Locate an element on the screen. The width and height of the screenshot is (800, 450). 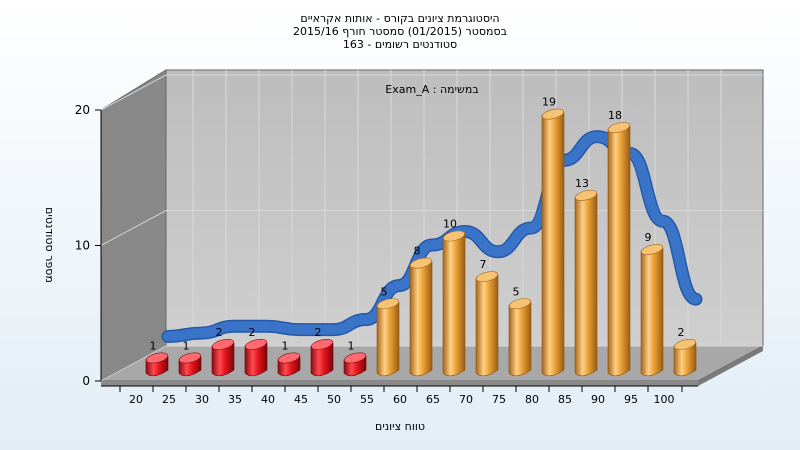
chart-title-line-2: בסמסטר (01/2015) סמסטר חורף 2015/16 is located at coordinates (400, 31).